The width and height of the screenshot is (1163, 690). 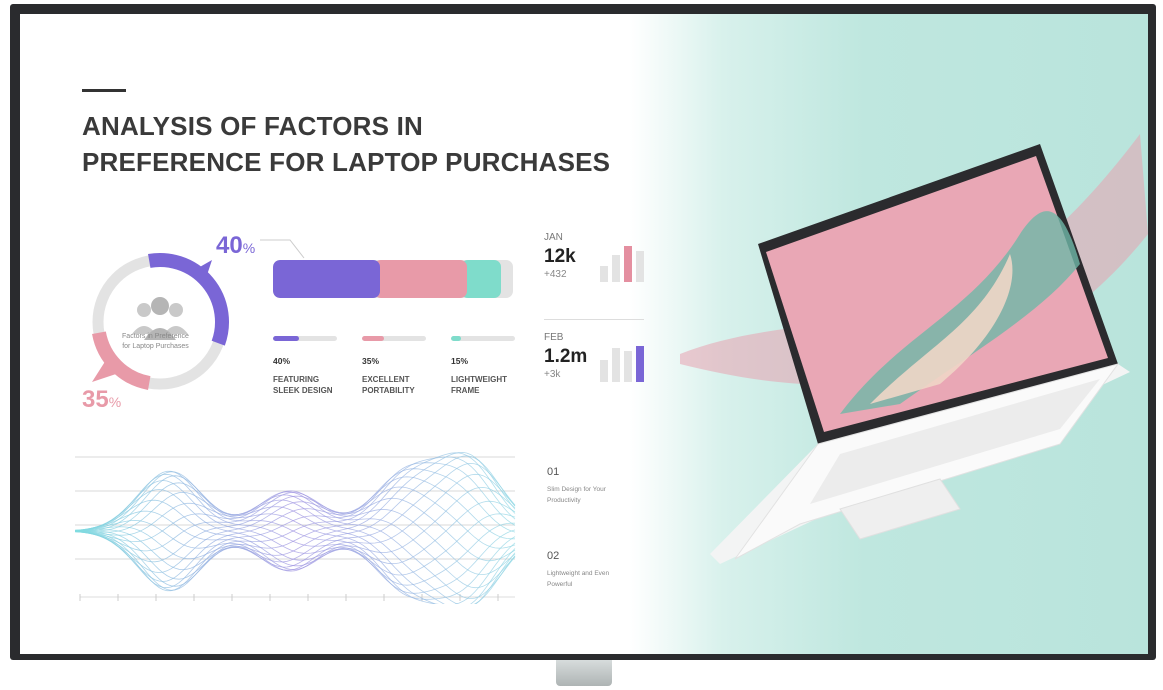 I want to click on callout-line, so click(x=282, y=249).